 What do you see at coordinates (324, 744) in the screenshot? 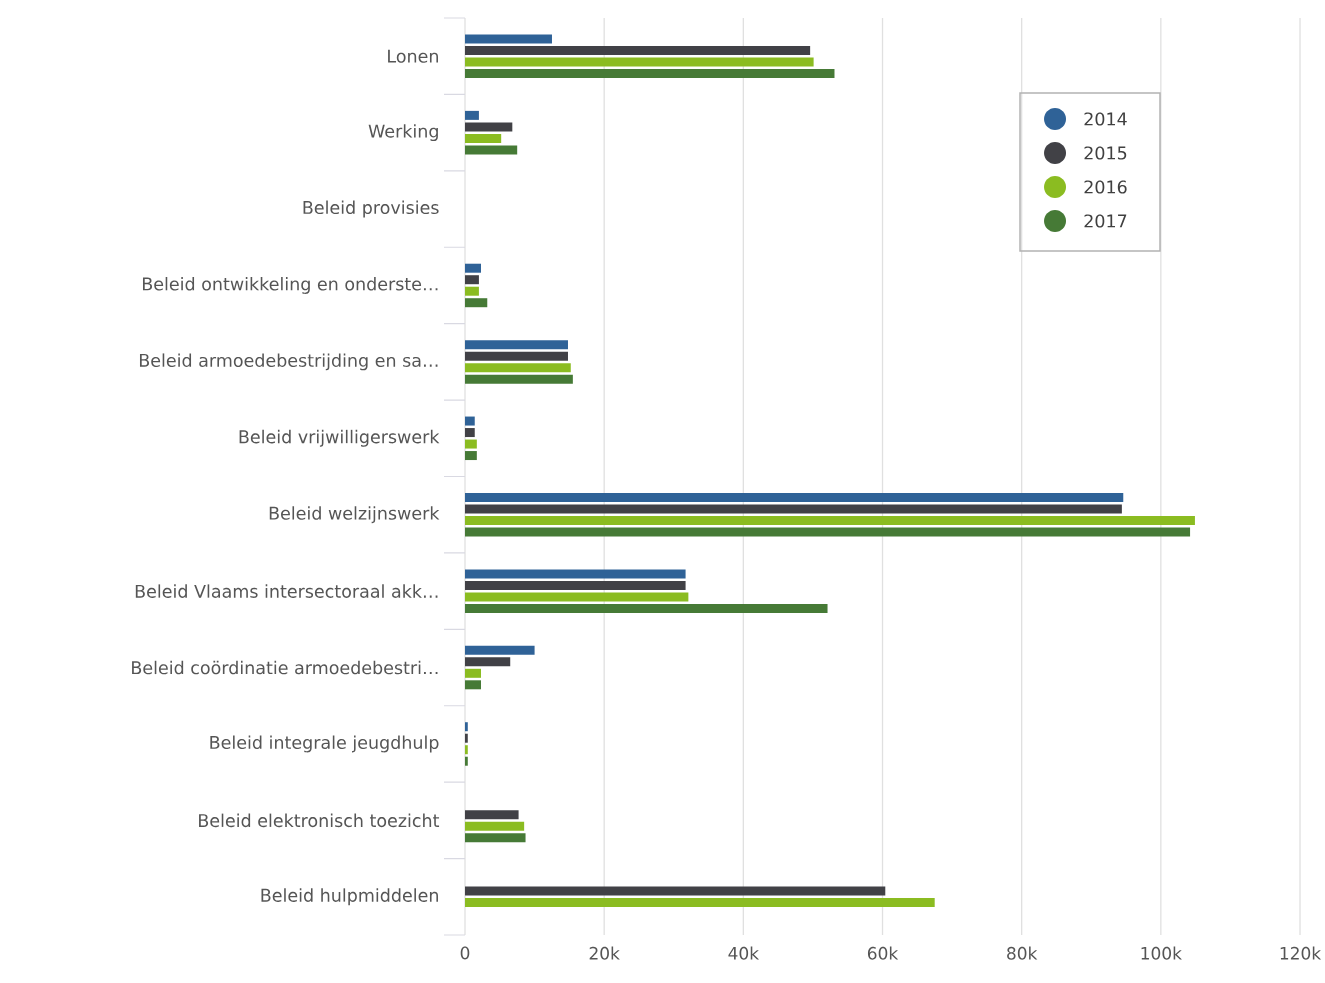
I see `y-tick-label: Beleid integrale jeugdhulp` at bounding box center [324, 744].